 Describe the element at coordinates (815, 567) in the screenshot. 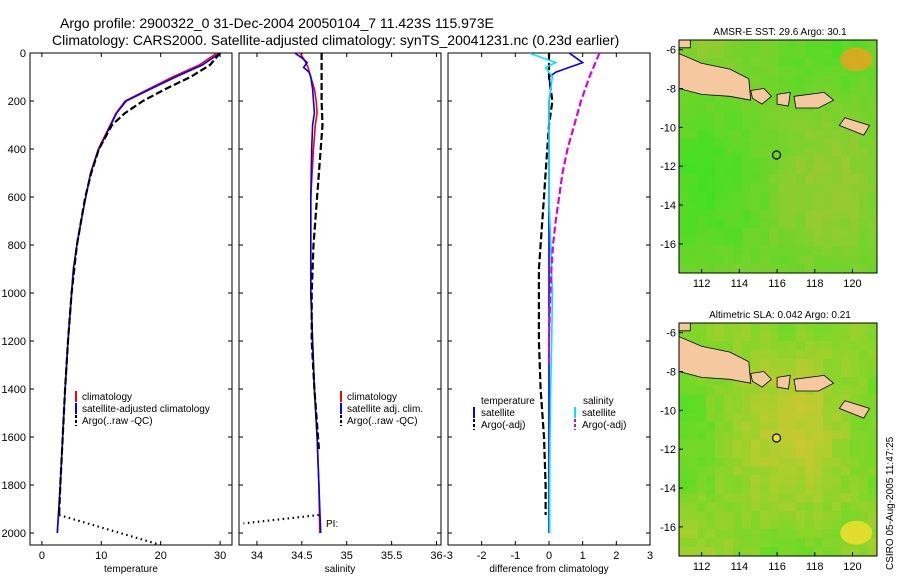

I see `map-x-tick-label: 118` at that location.